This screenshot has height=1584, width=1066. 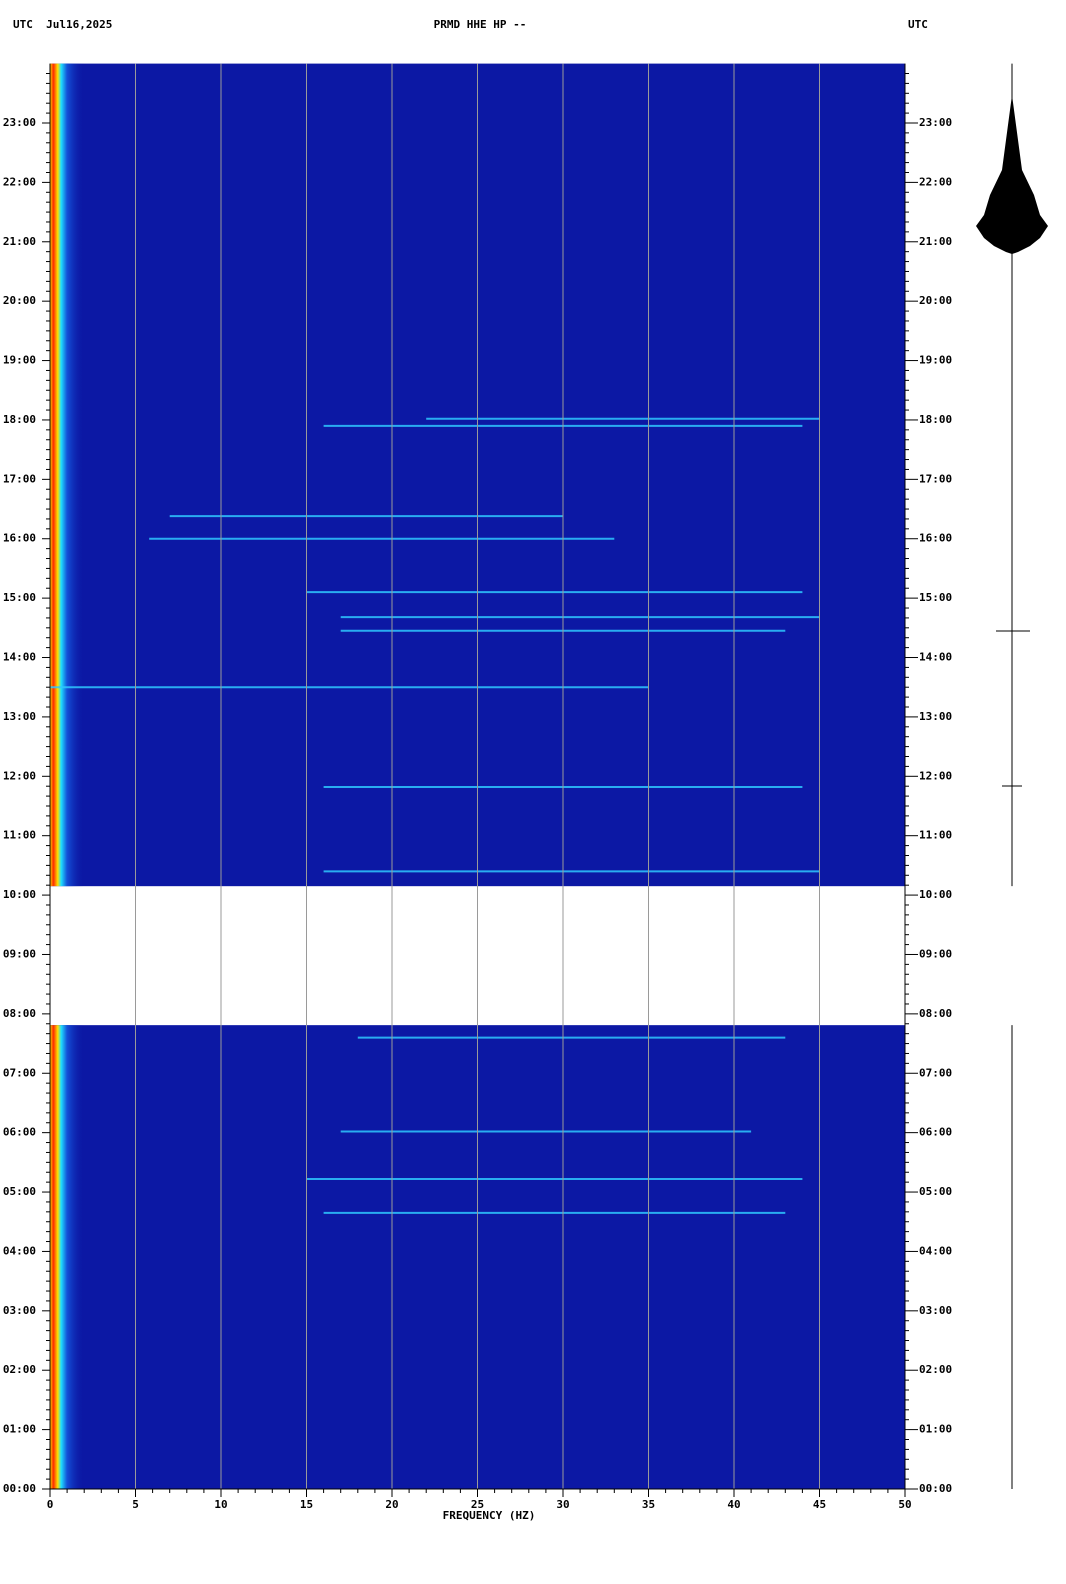 What do you see at coordinates (19, 538) in the screenshot?
I see `y-tick-label: 16:00` at bounding box center [19, 538].